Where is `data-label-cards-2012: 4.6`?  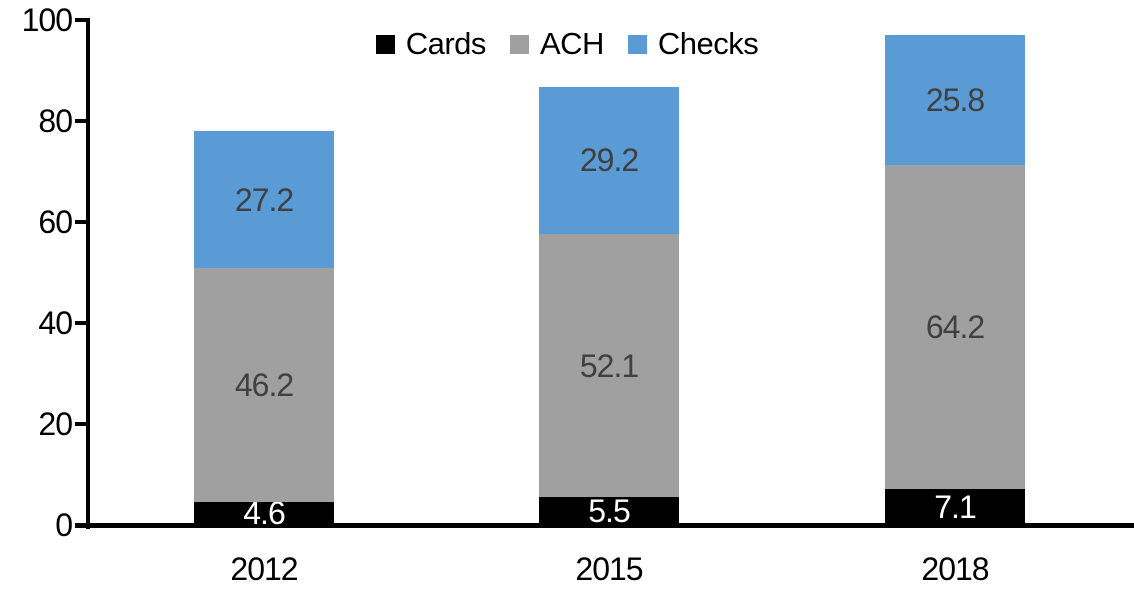
data-label-cards-2012: 4.6 is located at coordinates (264, 513).